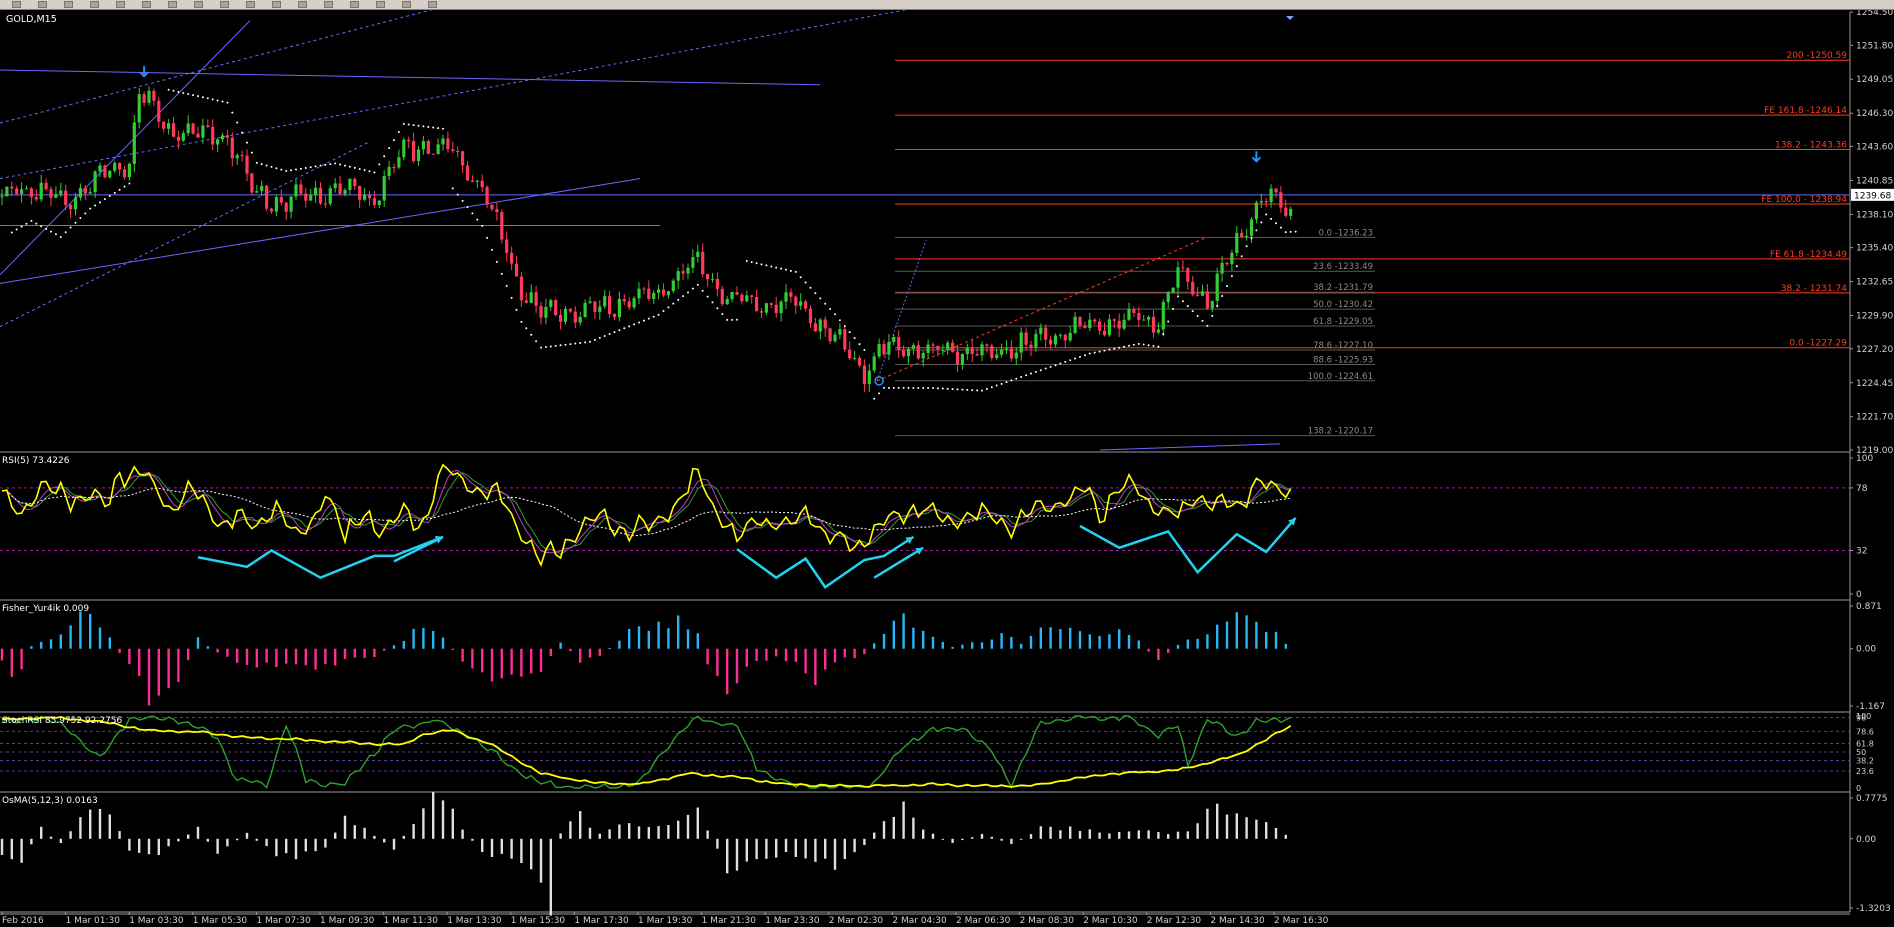  What do you see at coordinates (643, 655) in the screenshot?
I see `fisher-panel: Fisher_Yur4ik 0.009` at bounding box center [643, 655].